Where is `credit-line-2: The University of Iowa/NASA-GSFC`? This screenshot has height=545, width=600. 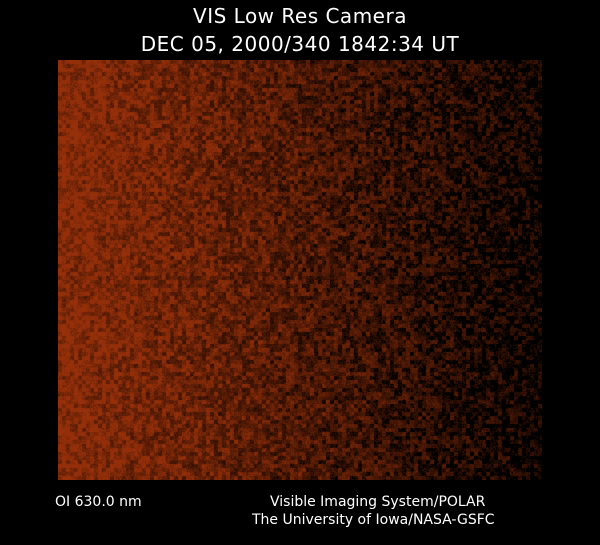
credit-line-2: The University of Iowa/NASA-GSFC is located at coordinates (373, 520).